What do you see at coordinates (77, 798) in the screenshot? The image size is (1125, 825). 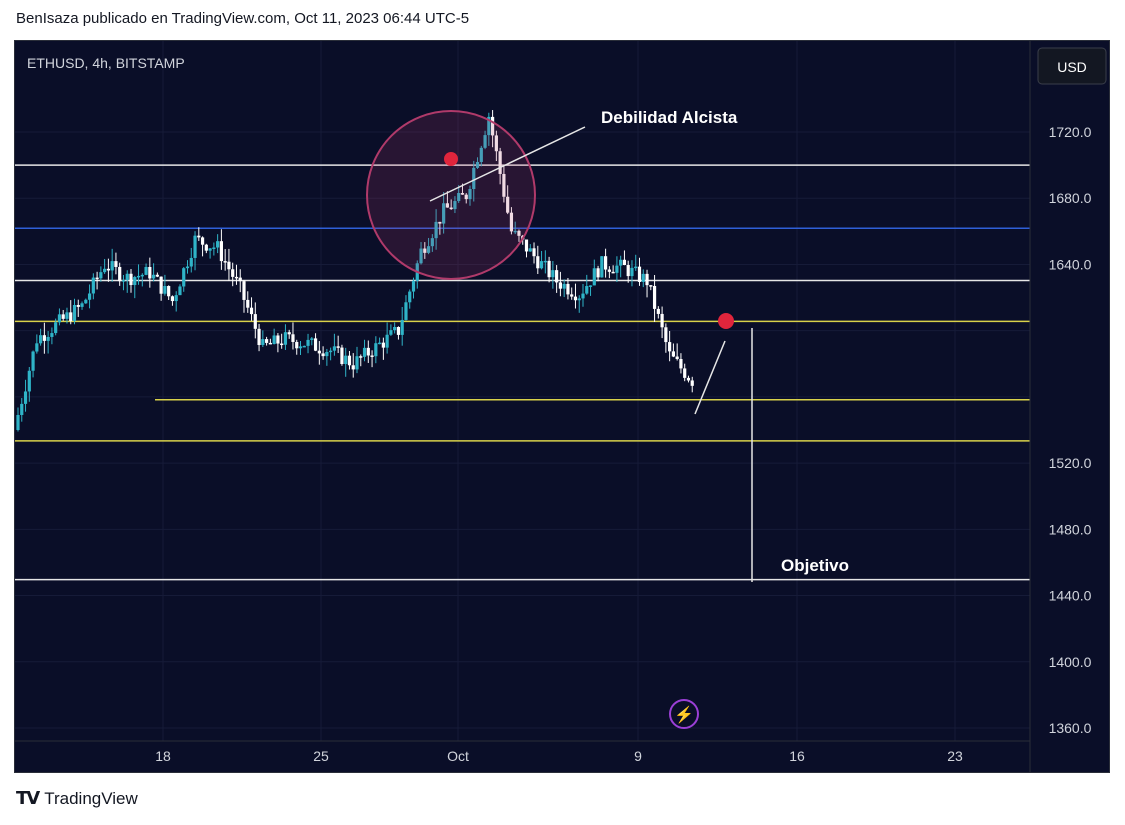 I see `tradingview-logo: TV TradingView` at bounding box center [77, 798].